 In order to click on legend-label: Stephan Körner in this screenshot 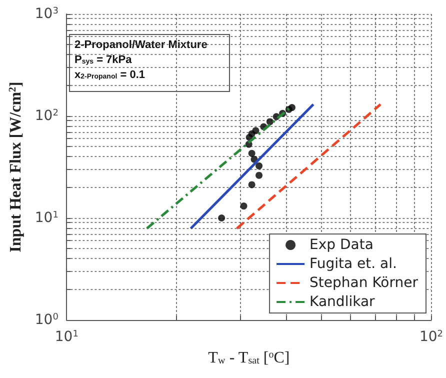, I will do `click(364, 283)`.